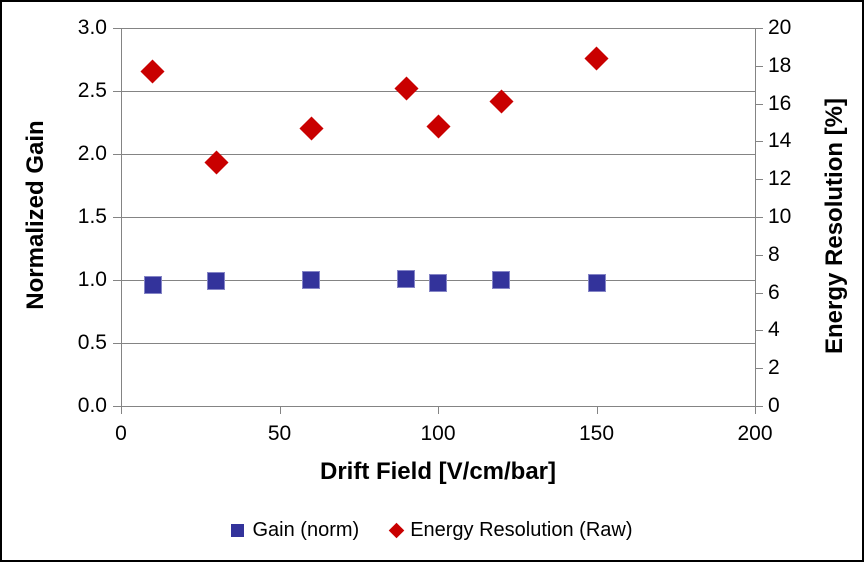 The height and width of the screenshot is (562, 864). What do you see at coordinates (92, 342) in the screenshot?
I see `left-tick-label: 0.5` at bounding box center [92, 342].